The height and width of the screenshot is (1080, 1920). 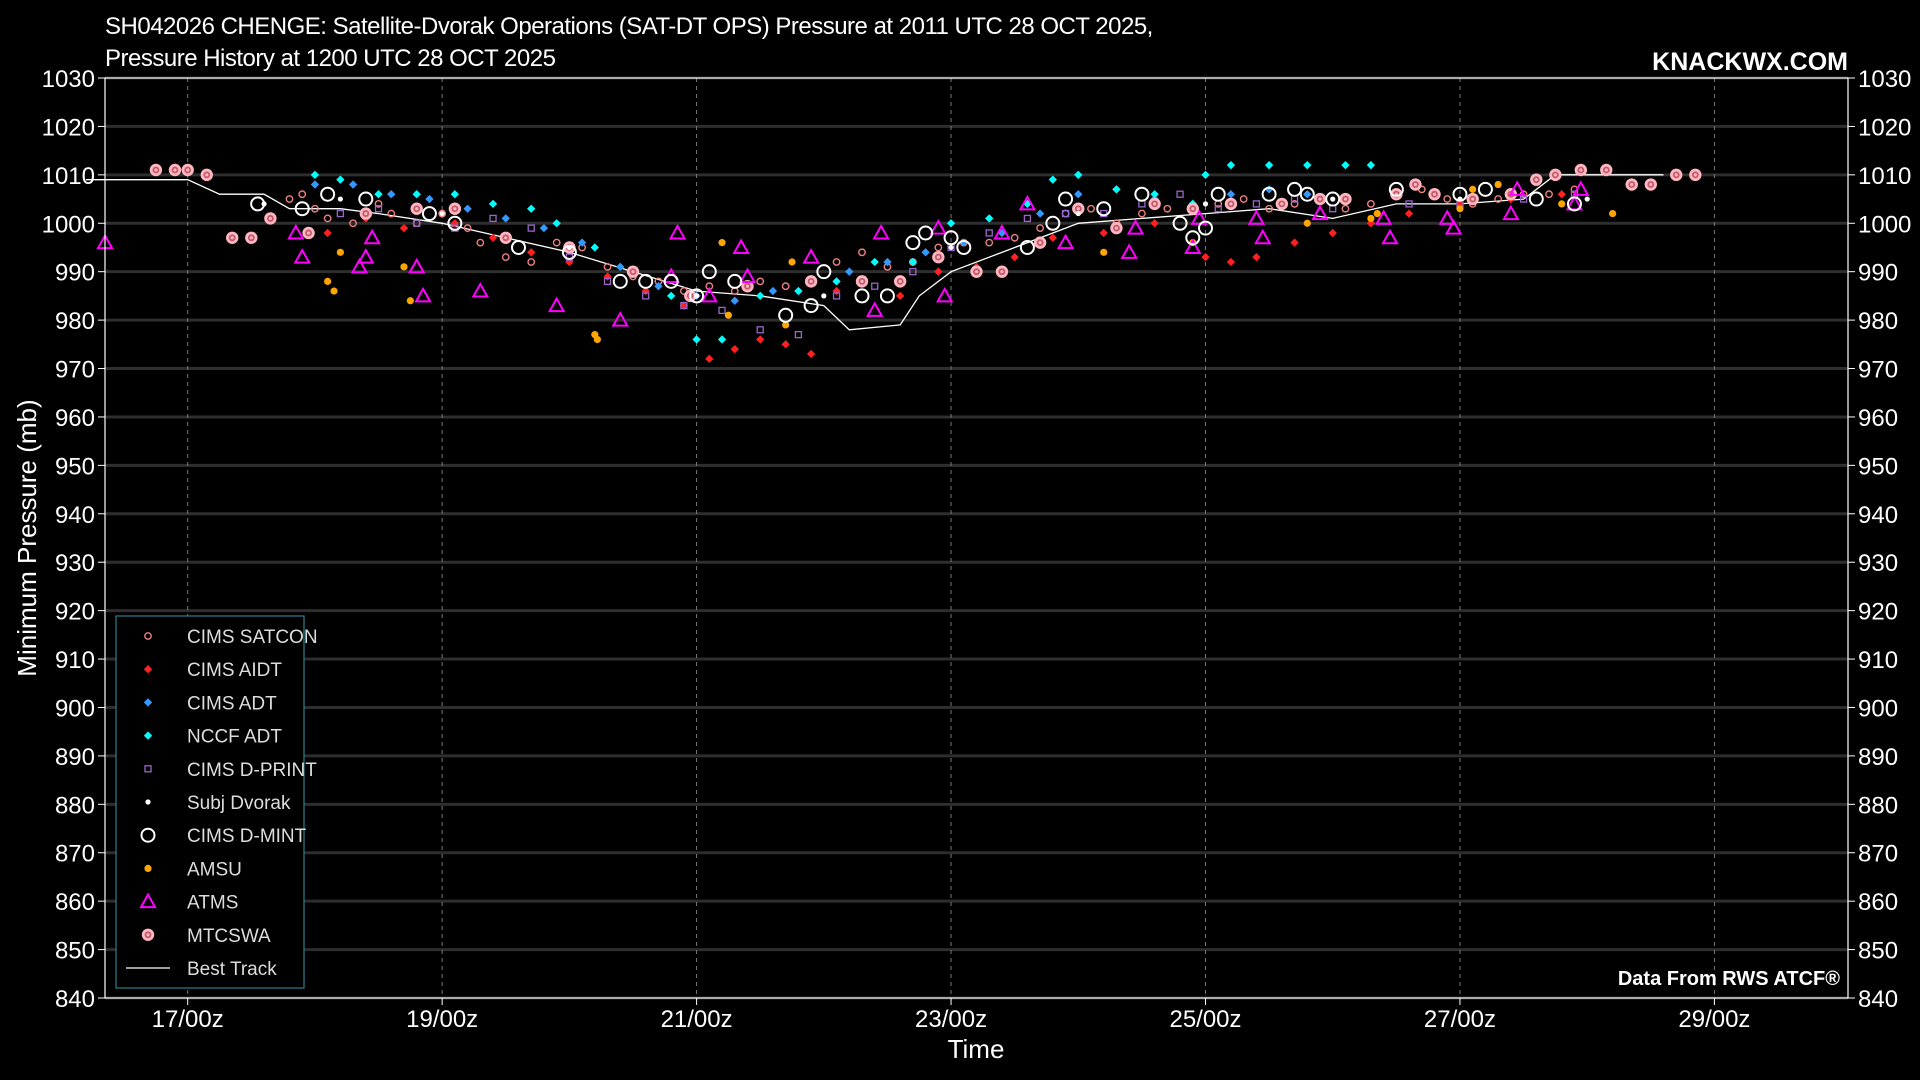 What do you see at coordinates (843, 252) in the screenshot?
I see `series-nccf-adt` at bounding box center [843, 252].